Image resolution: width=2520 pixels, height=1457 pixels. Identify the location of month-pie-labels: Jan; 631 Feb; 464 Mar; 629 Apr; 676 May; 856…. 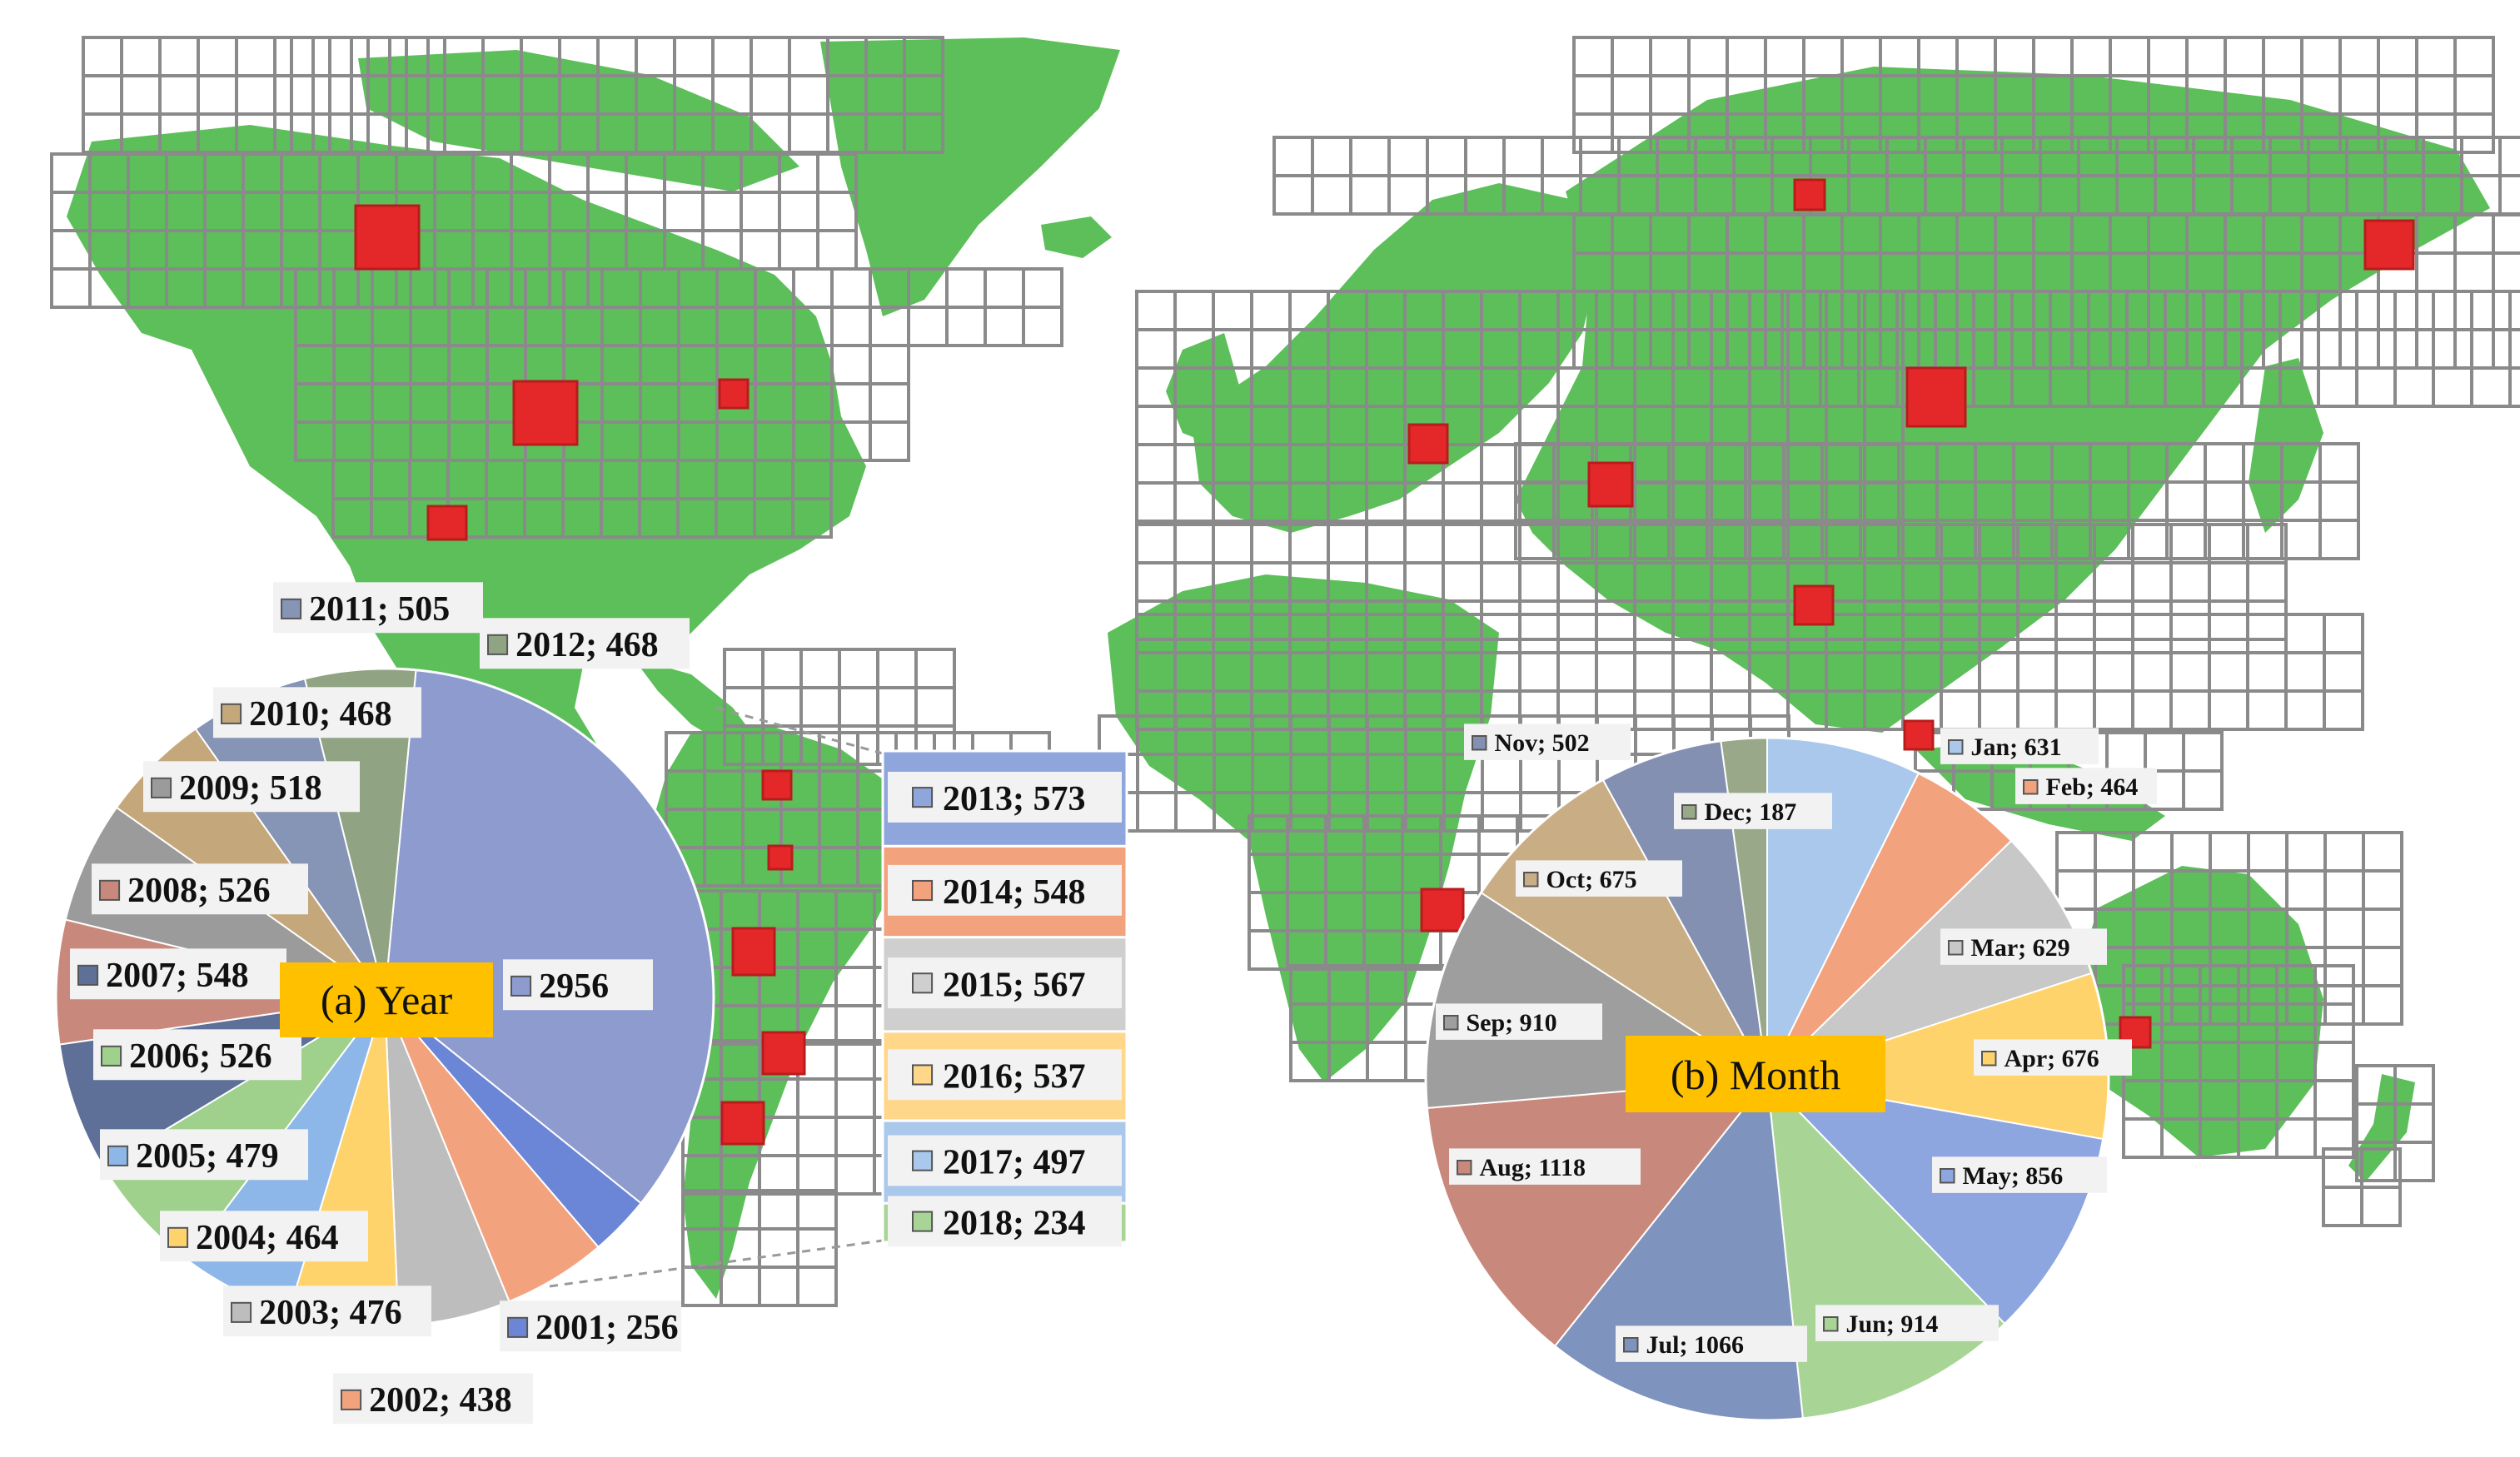
(1796, 1043).